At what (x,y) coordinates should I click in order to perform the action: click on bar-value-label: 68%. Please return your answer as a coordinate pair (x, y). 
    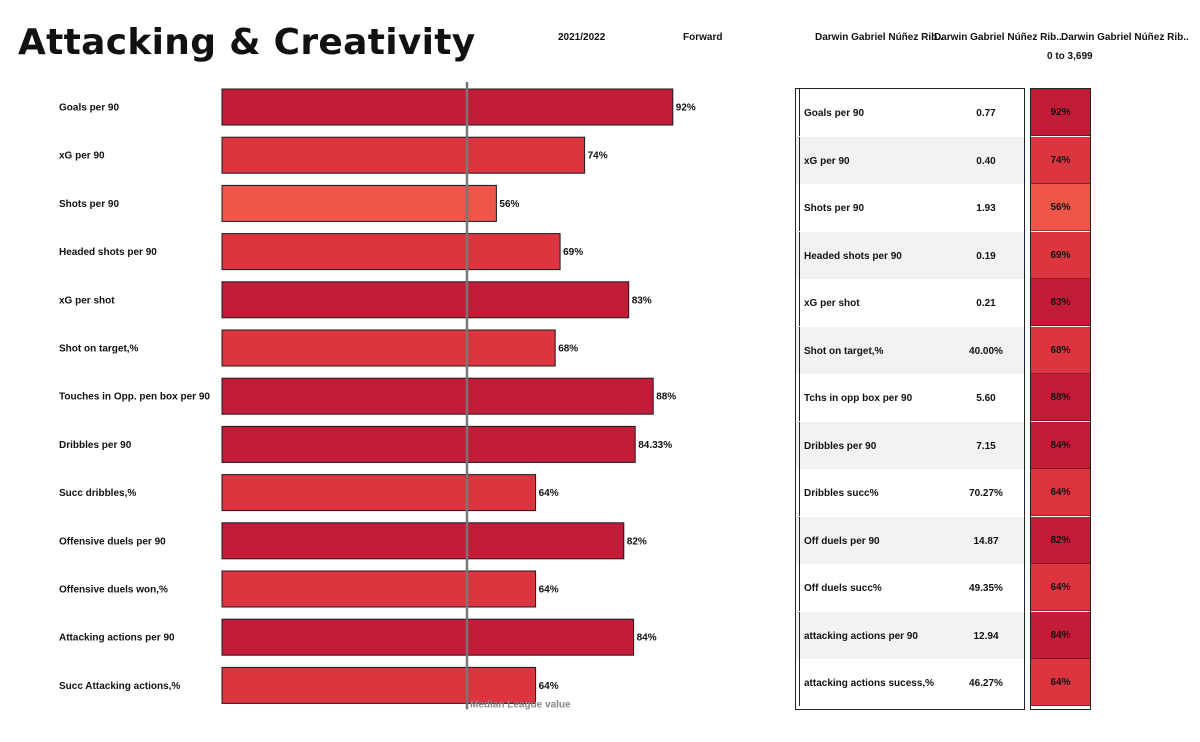
    Looking at the image, I should click on (568, 349).